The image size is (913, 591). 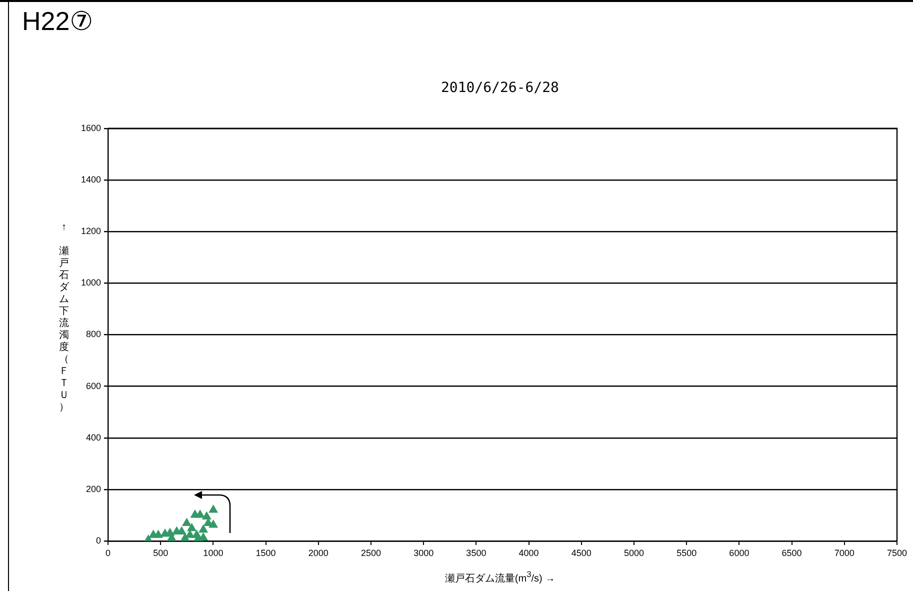 What do you see at coordinates (371, 553) in the screenshot?
I see `x-tick-label: 2500` at bounding box center [371, 553].